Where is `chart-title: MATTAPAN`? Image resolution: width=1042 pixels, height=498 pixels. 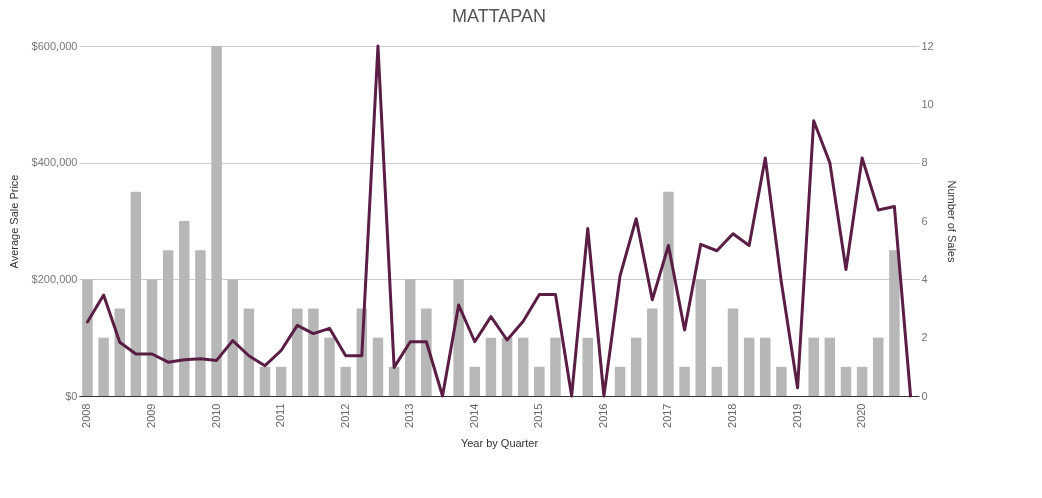 chart-title: MATTAPAN is located at coordinates (499, 16).